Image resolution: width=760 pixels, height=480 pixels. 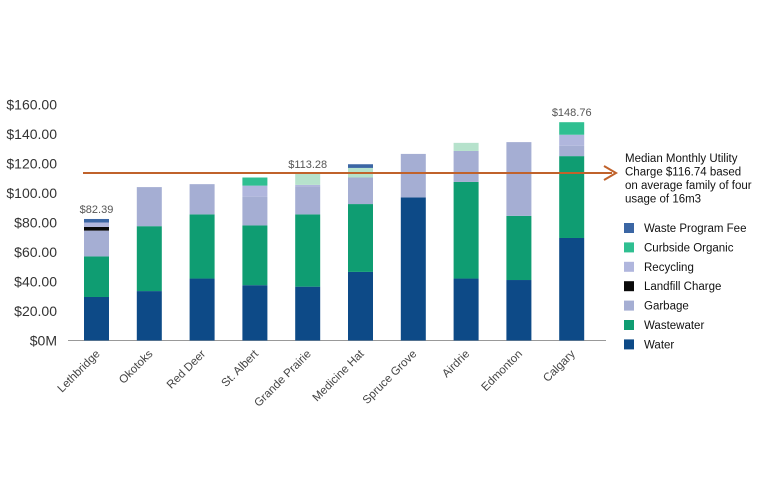 What do you see at coordinates (629, 305) in the screenshot?
I see `legend-swatch-garbage` at bounding box center [629, 305].